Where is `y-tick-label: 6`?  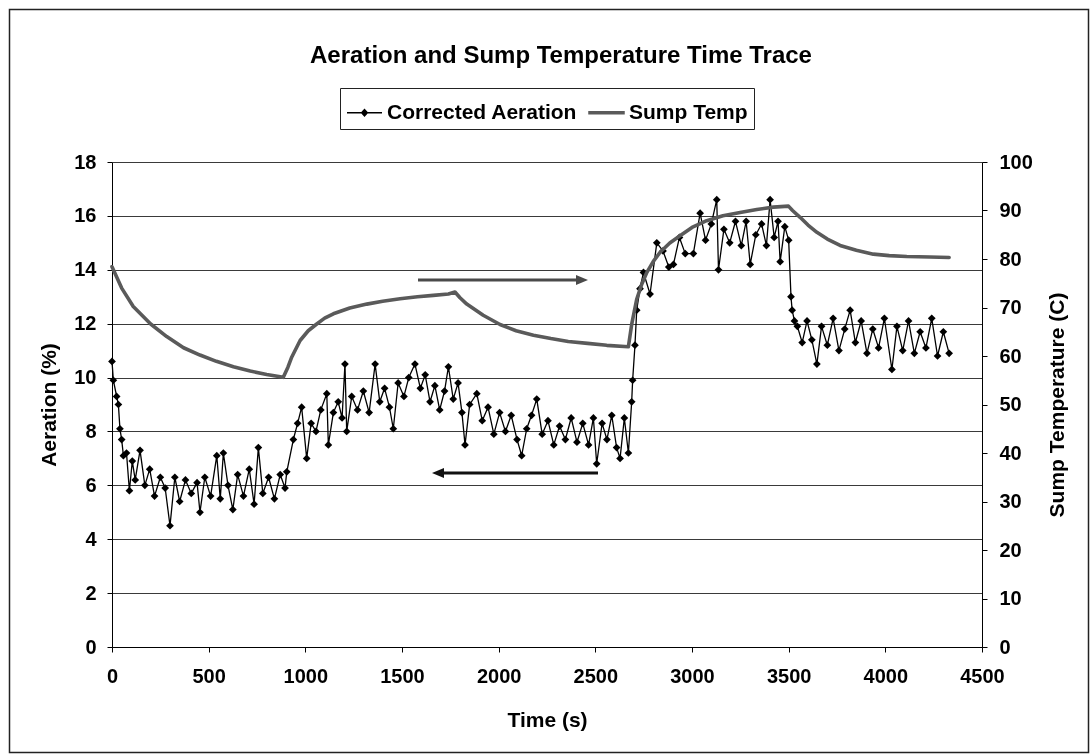 y-tick-label: 6 is located at coordinates (91, 484).